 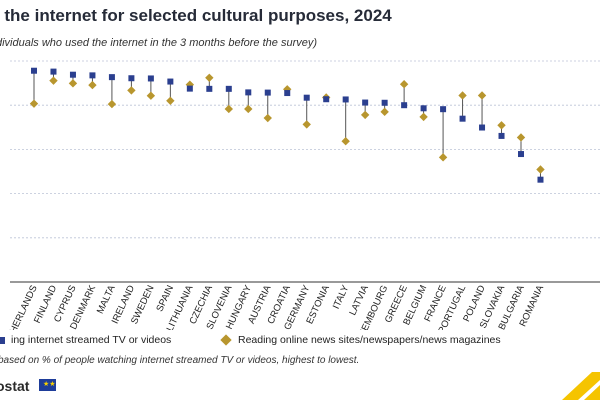 What do you see at coordinates (226, 340) in the screenshot?
I see `legend-diamond-marker` at bounding box center [226, 340].